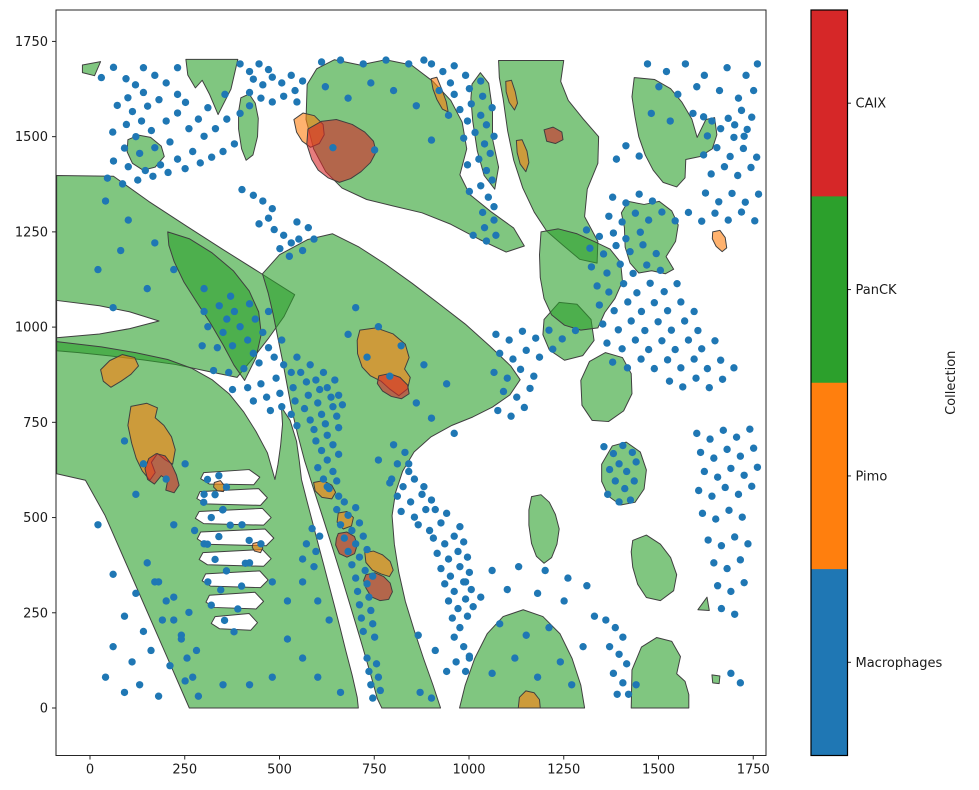  What do you see at coordinates (31, 328) in the screenshot?
I see `y-tick-label: 1000` at bounding box center [31, 328].